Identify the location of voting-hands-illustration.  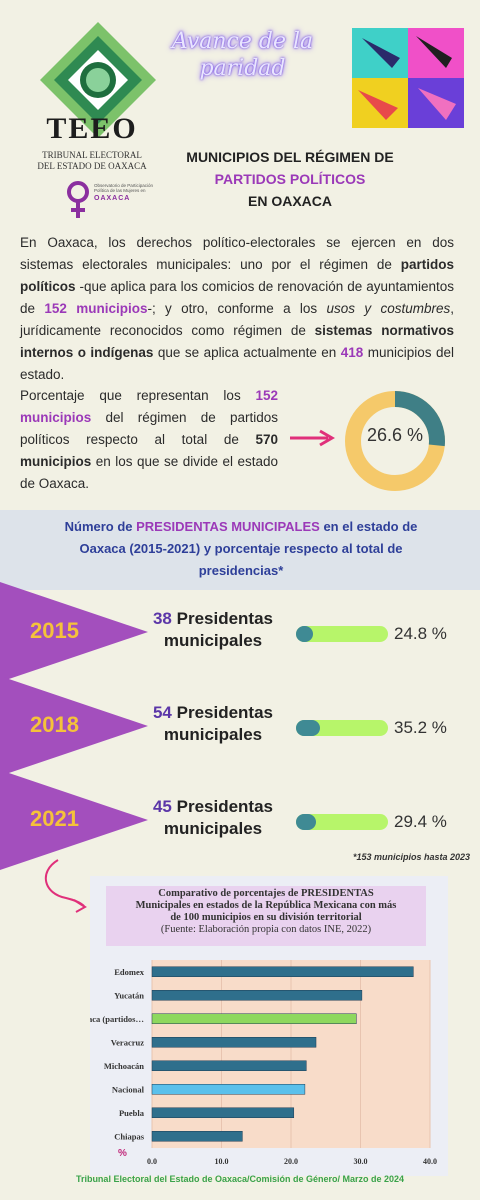
(408, 78).